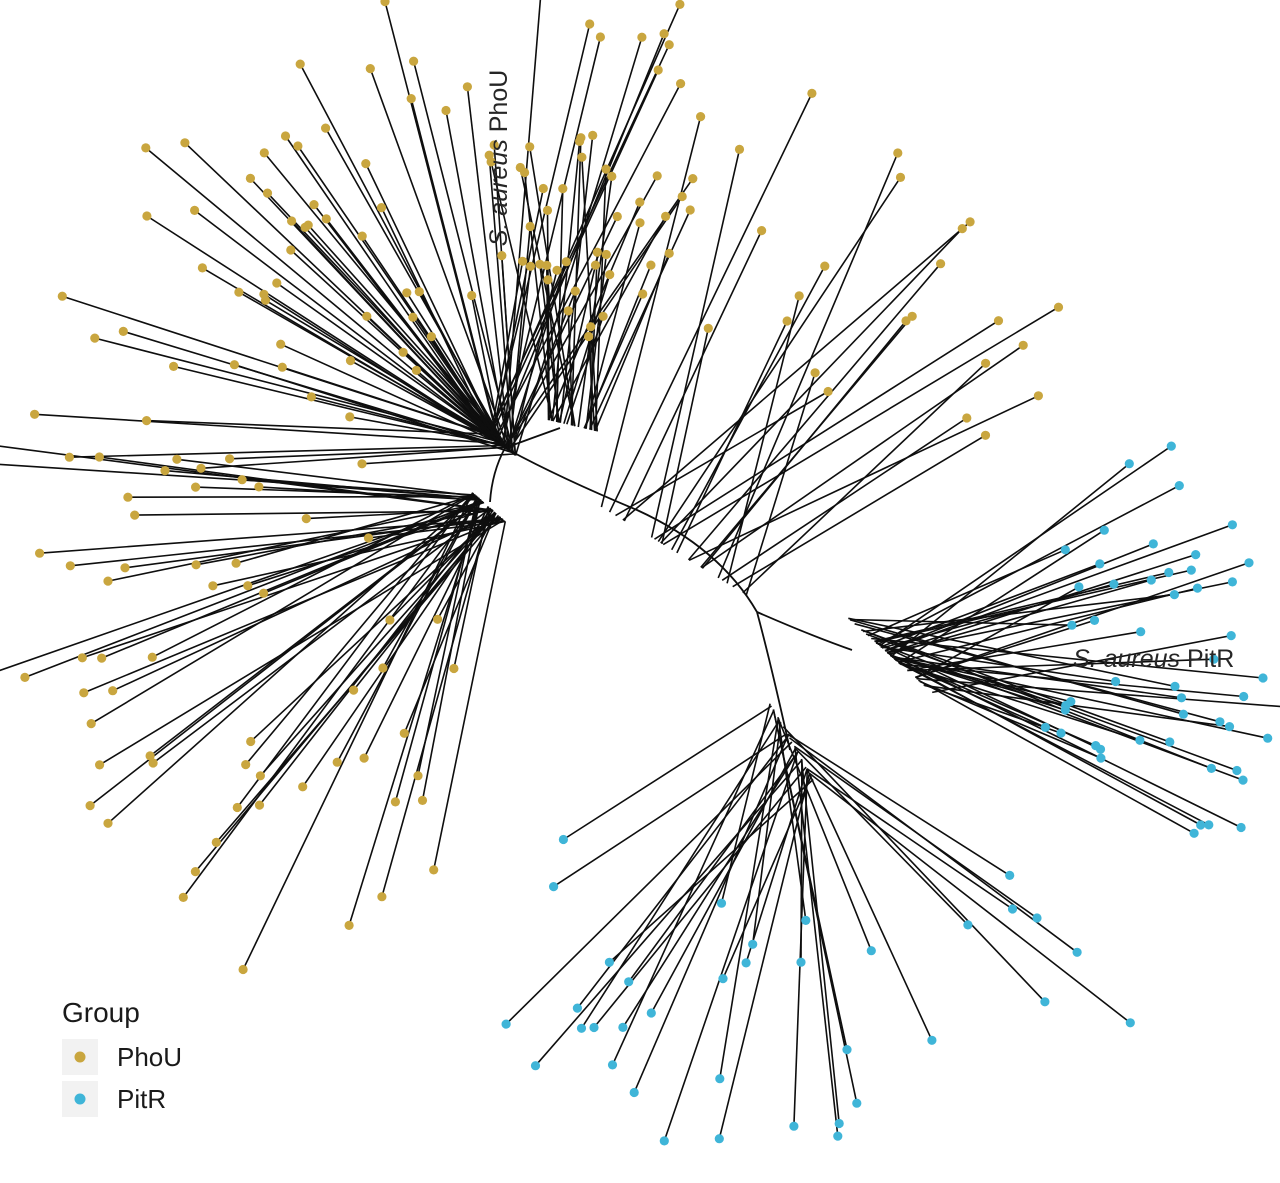 Image resolution: width=1280 pixels, height=1183 pixels. Describe the element at coordinates (1153, 659) in the screenshot. I see `annotation-s-aureus-pitr: S. aureus PitR` at that location.